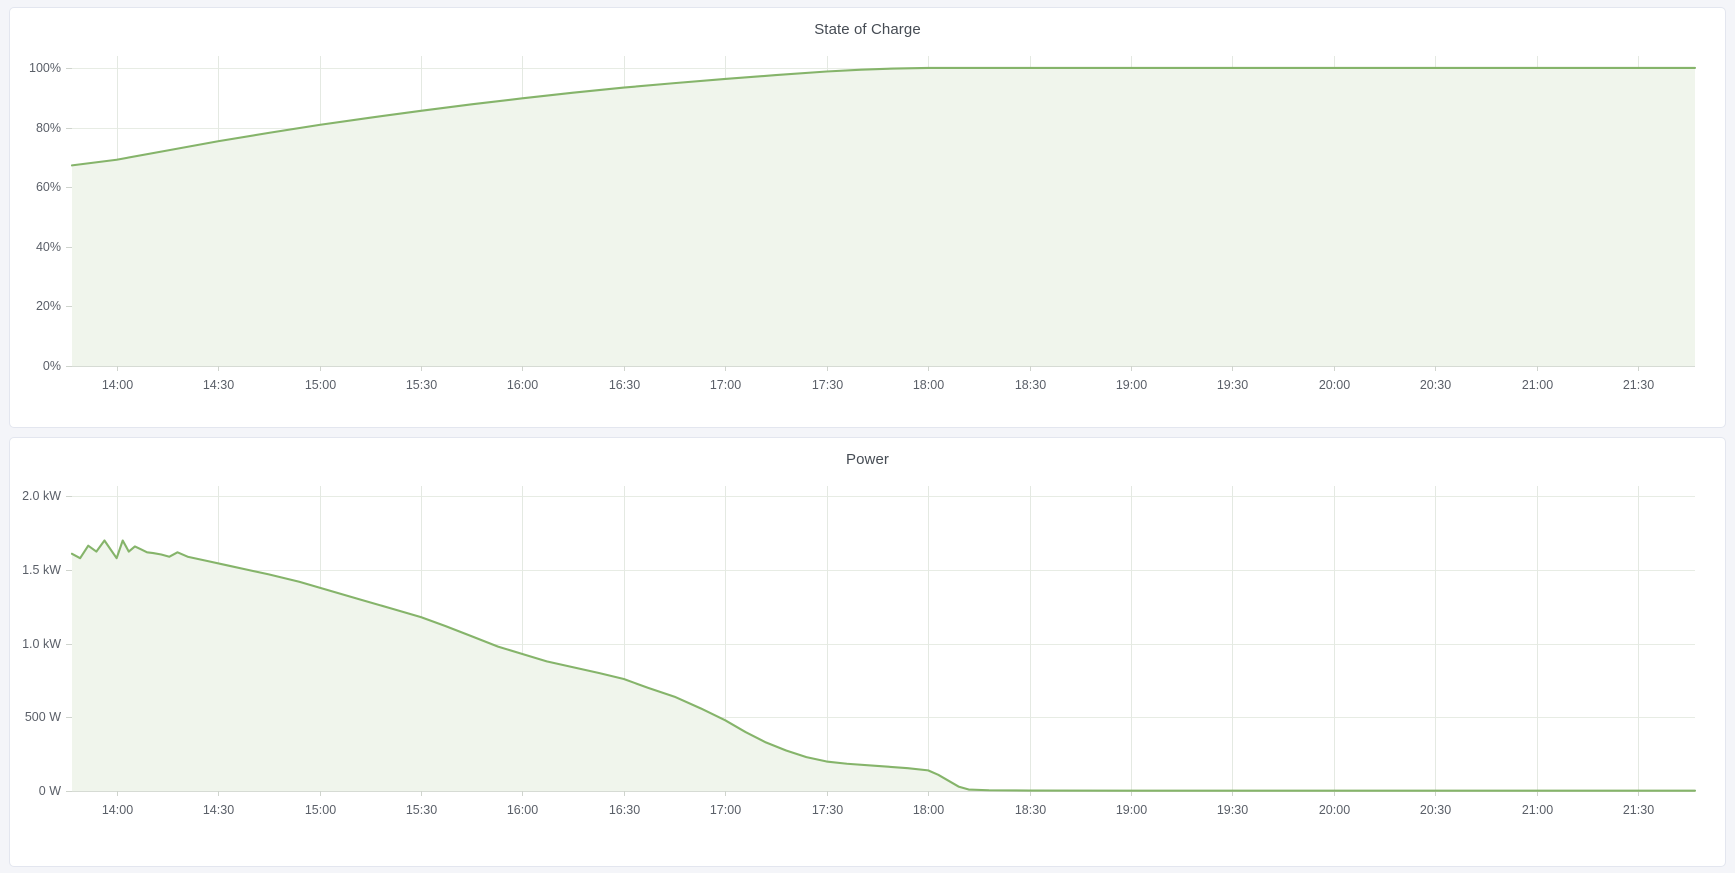 This screenshot has height=873, width=1735. What do you see at coordinates (48, 306) in the screenshot?
I see `y-axis-tick-label: 20%` at bounding box center [48, 306].